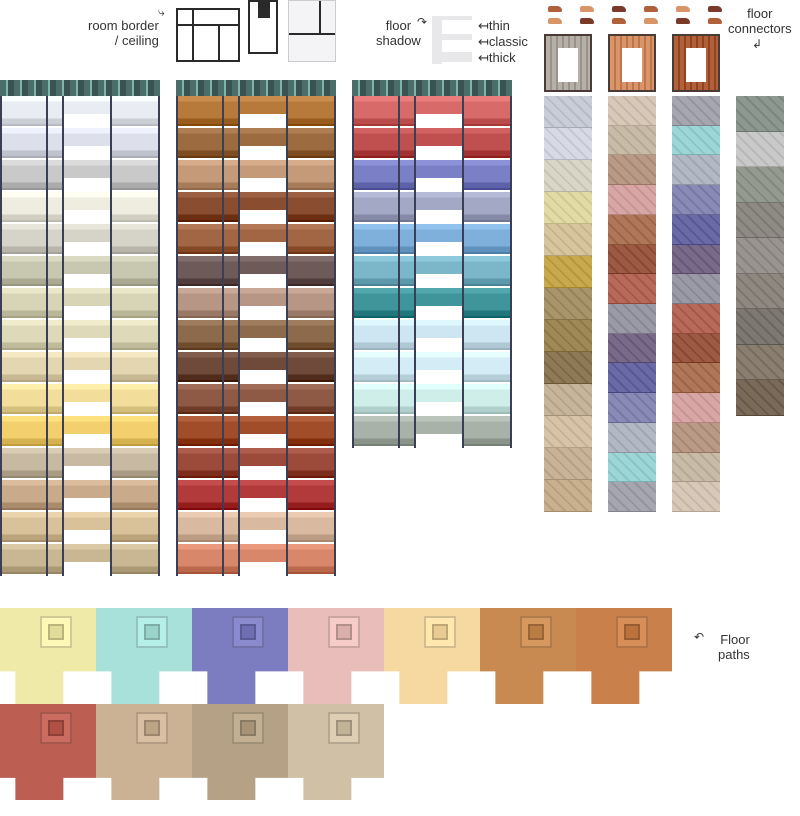 The image size is (800, 816). Describe the element at coordinates (256, 328) in the screenshot. I see `wall-column-b` at that location.